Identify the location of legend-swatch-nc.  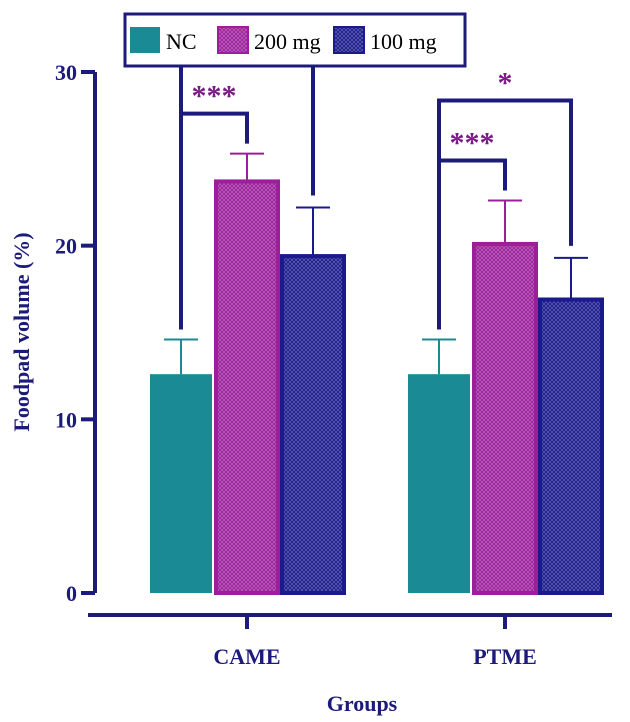
(145, 40).